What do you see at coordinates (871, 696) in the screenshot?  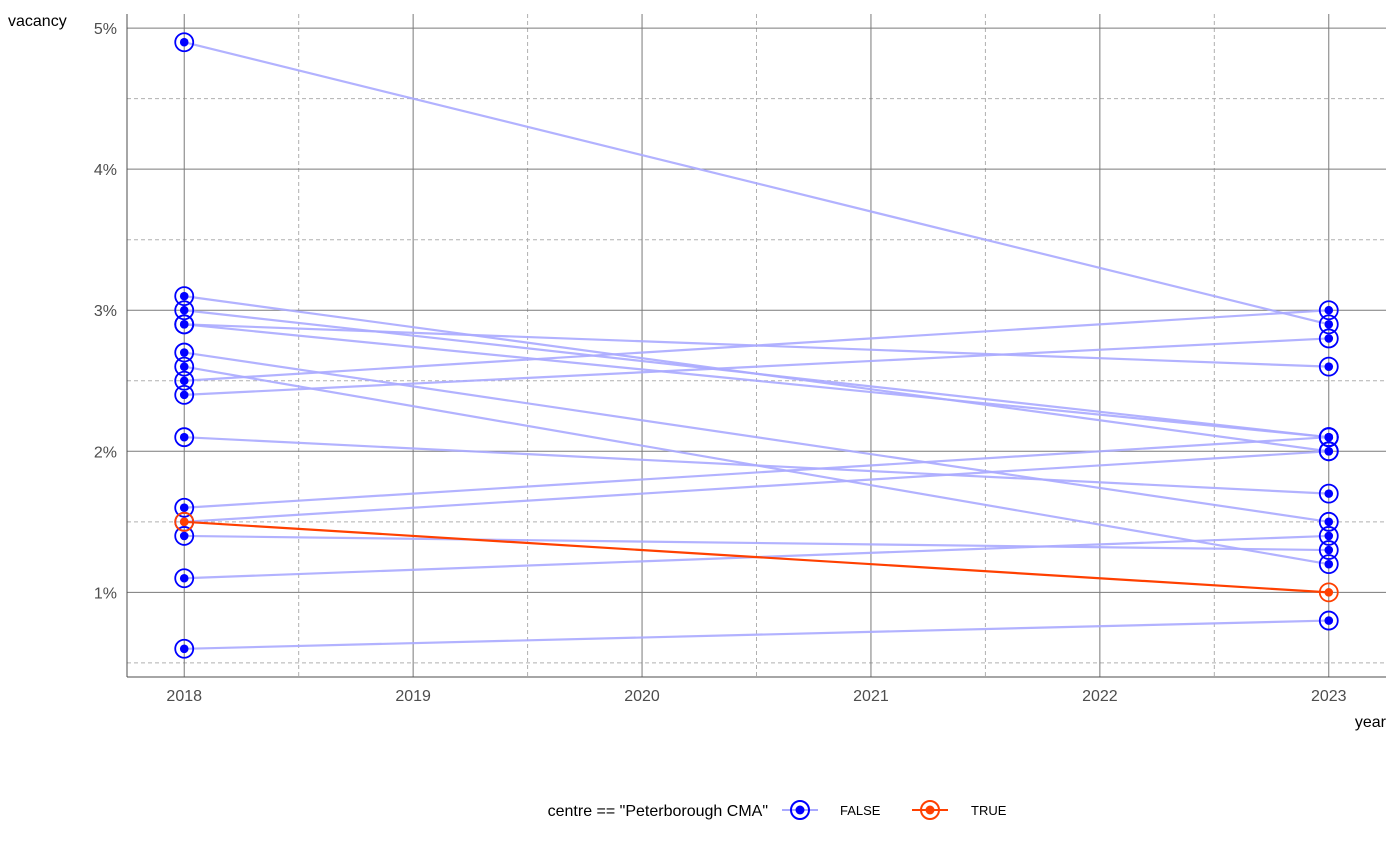 I see `x-tick-label: 2021` at bounding box center [871, 696].